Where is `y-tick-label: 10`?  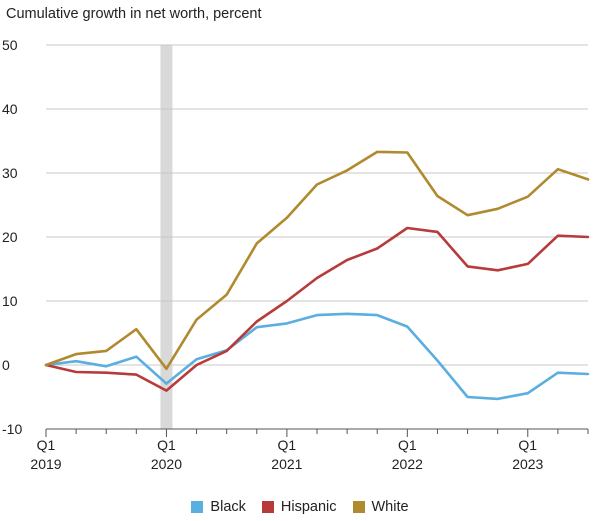
y-tick-label: 10 is located at coordinates (10, 301).